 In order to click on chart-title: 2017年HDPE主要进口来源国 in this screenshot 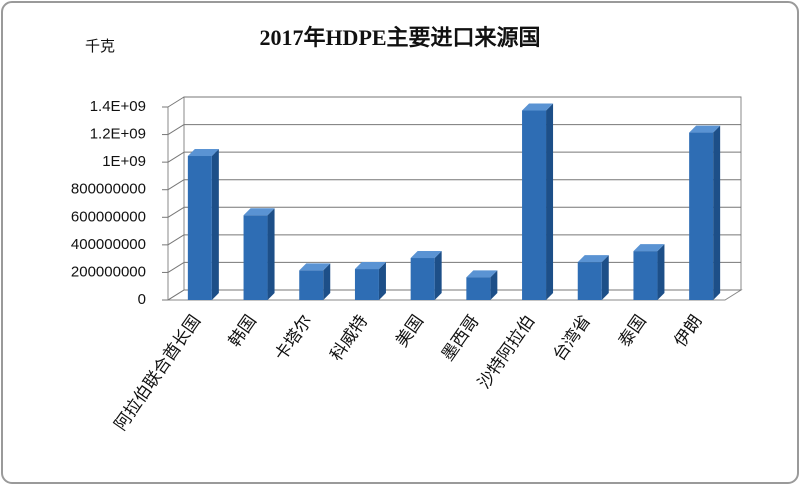, I will do `click(399, 37)`.